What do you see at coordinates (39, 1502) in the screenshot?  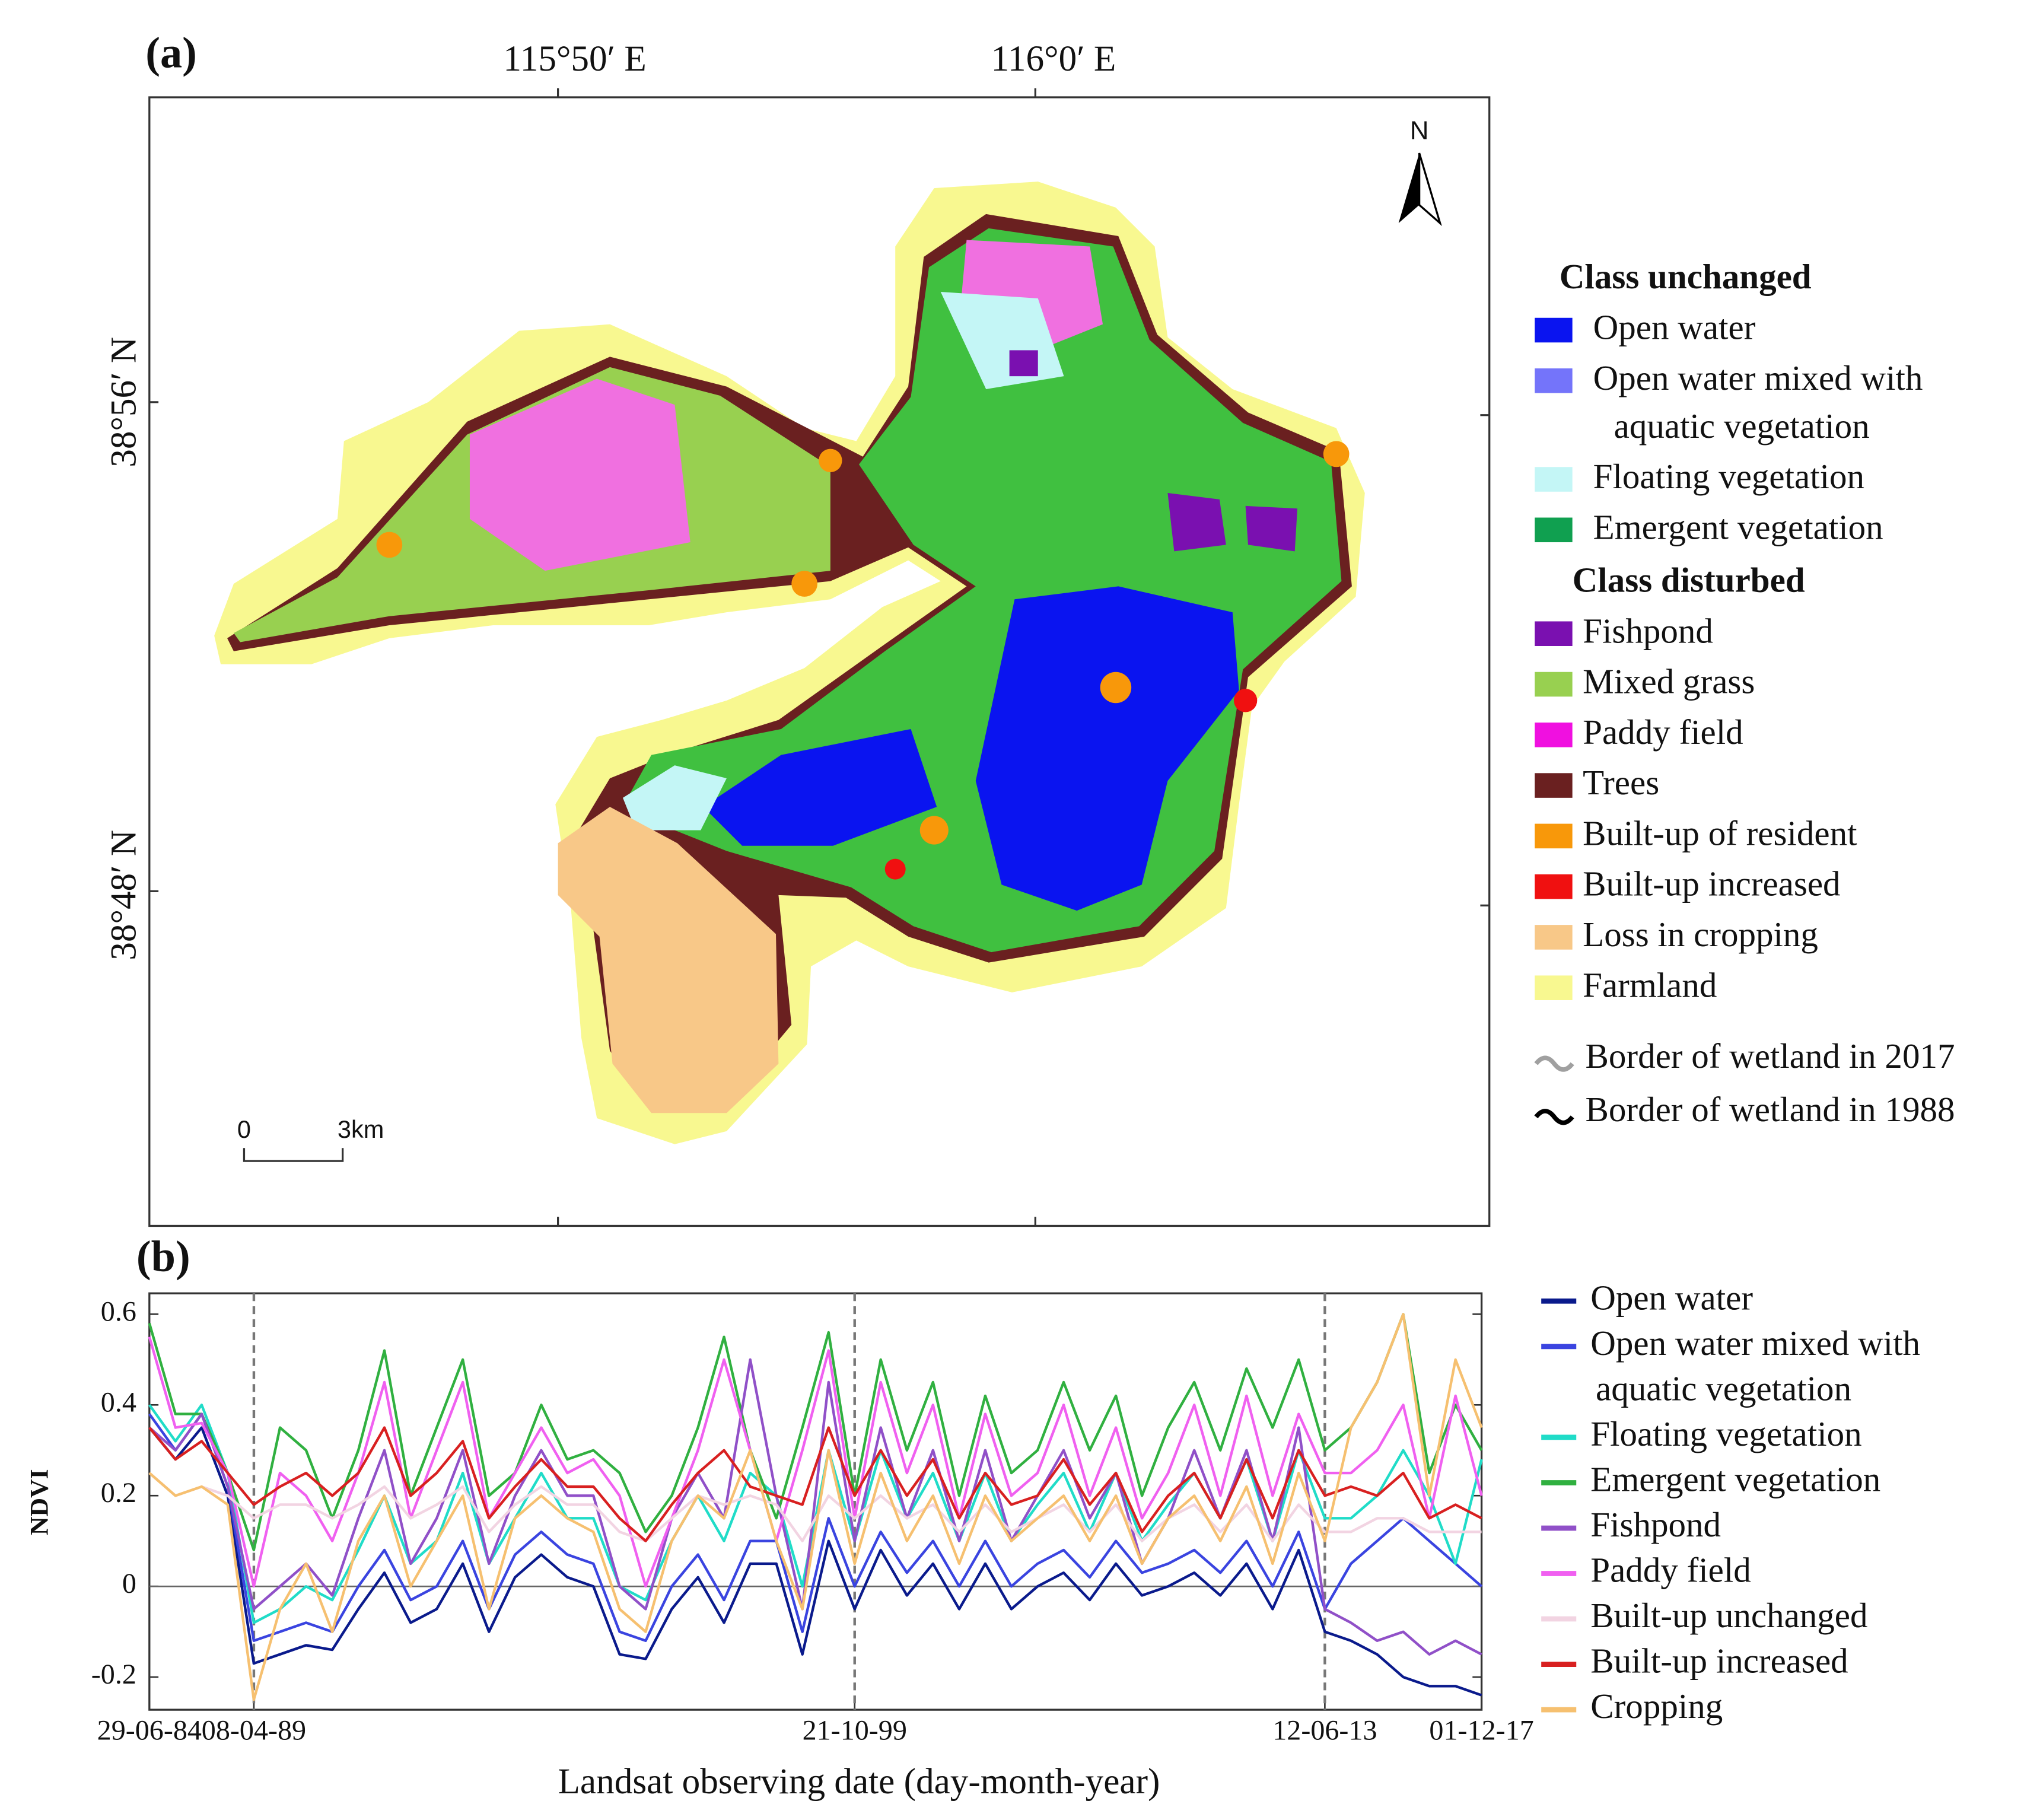 I see `y-axis-label: NDVI` at bounding box center [39, 1502].